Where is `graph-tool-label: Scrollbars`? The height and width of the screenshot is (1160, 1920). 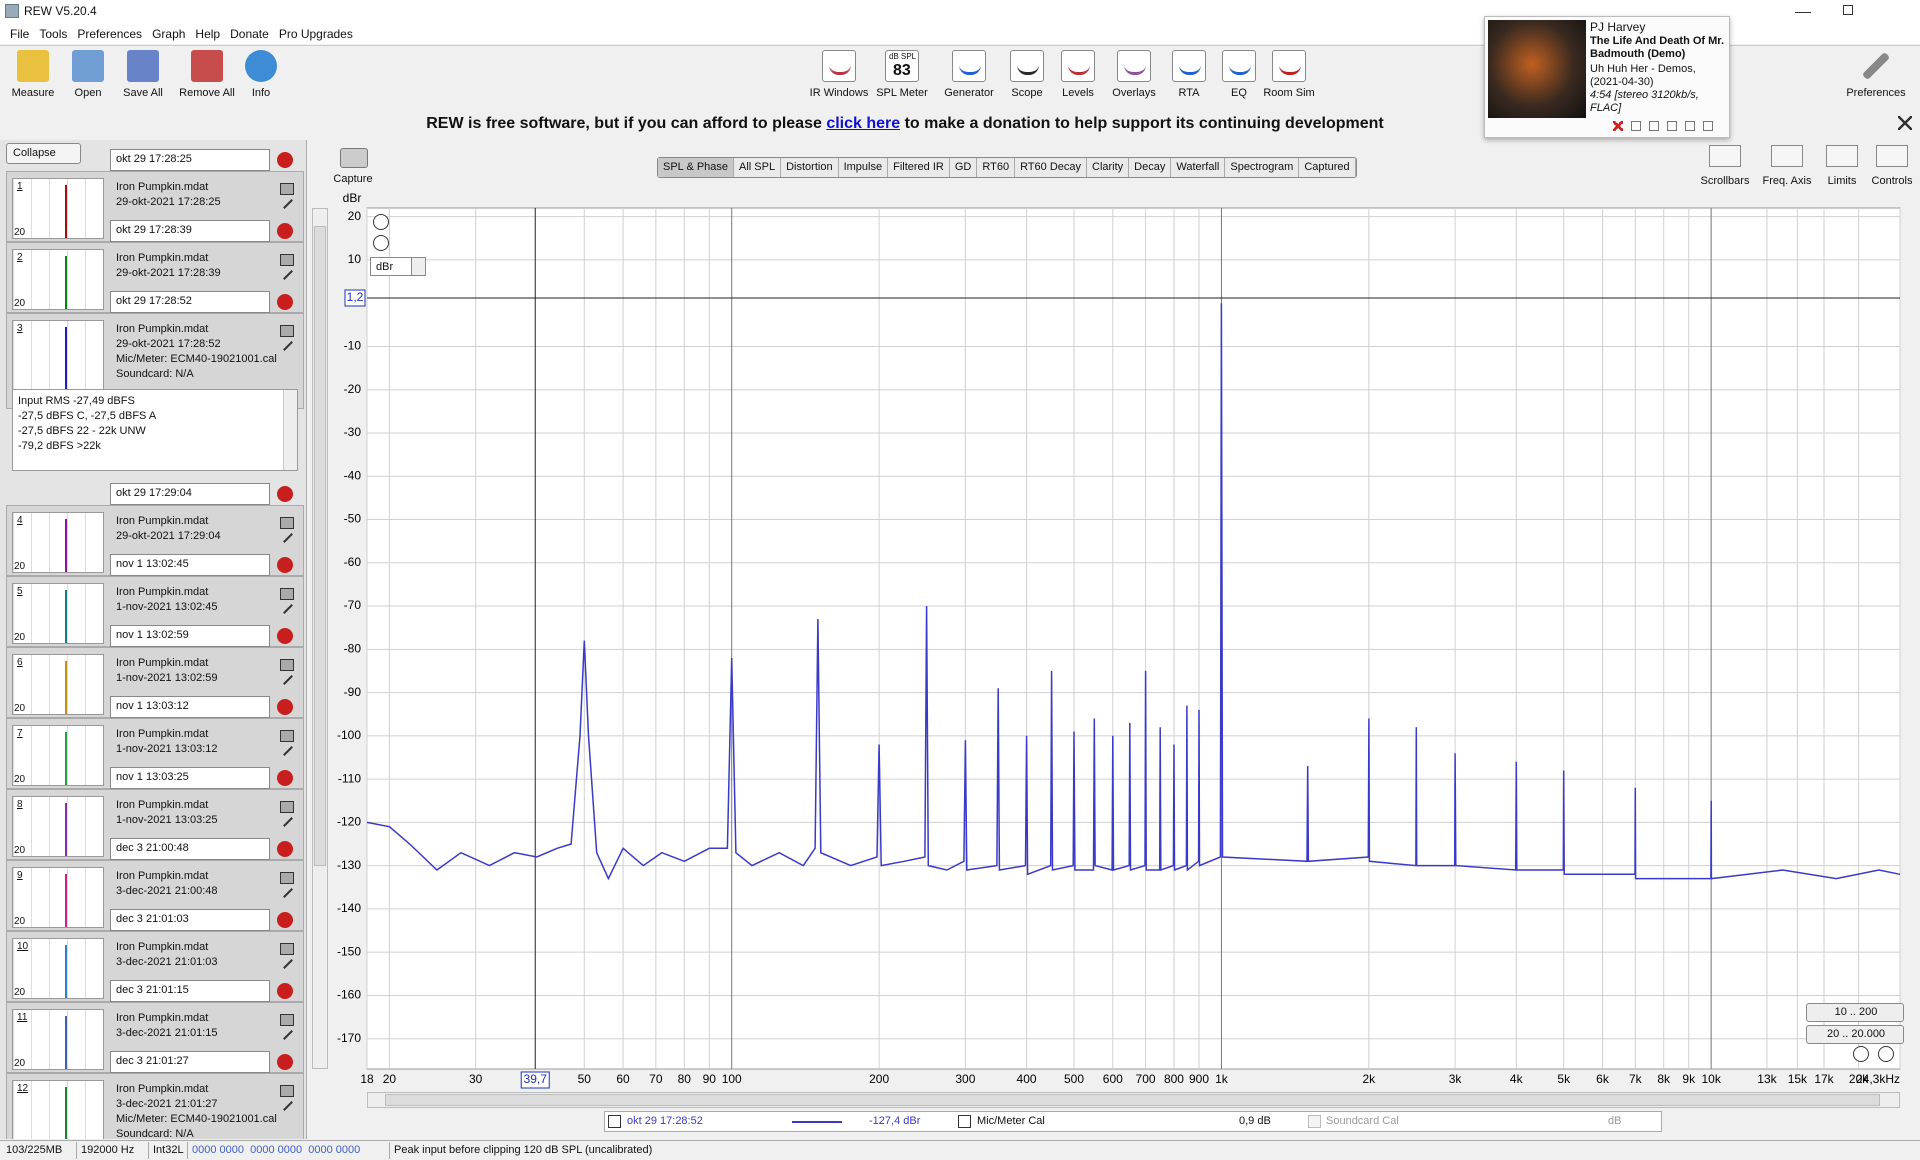
graph-tool-label: Scrollbars is located at coordinates (1725, 181).